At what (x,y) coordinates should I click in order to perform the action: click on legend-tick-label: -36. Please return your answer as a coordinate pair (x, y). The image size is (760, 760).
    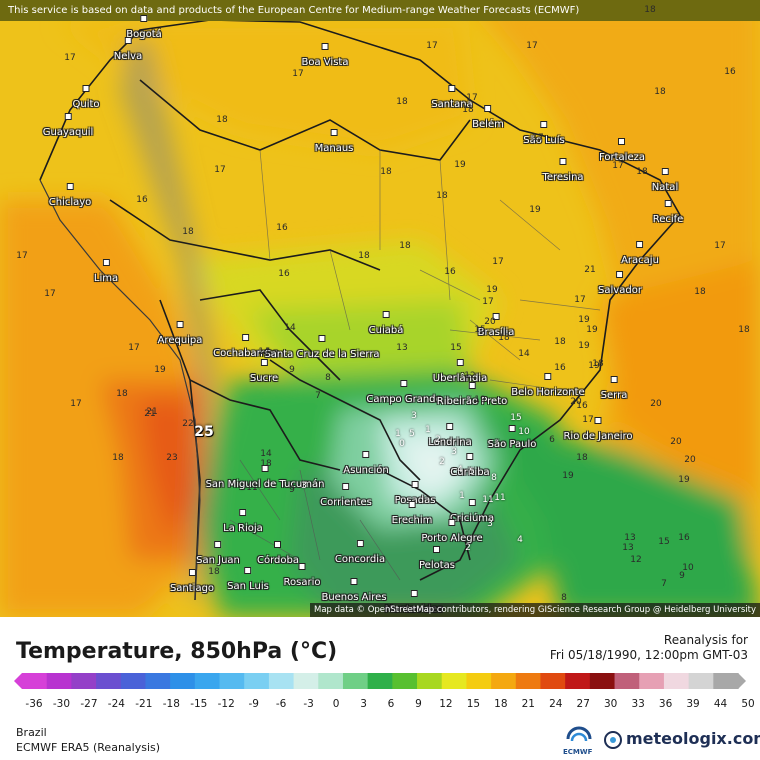
    Looking at the image, I should click on (34, 704).